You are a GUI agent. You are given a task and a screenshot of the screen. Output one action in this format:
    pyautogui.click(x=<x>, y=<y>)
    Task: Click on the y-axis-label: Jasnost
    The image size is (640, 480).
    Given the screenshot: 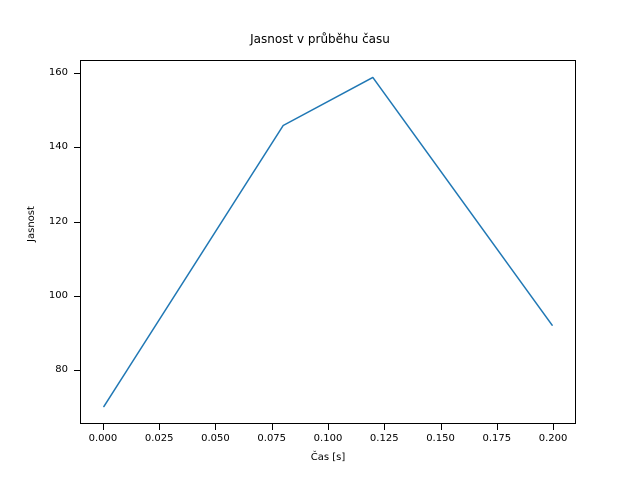 What is the action you would take?
    pyautogui.click(x=31, y=224)
    